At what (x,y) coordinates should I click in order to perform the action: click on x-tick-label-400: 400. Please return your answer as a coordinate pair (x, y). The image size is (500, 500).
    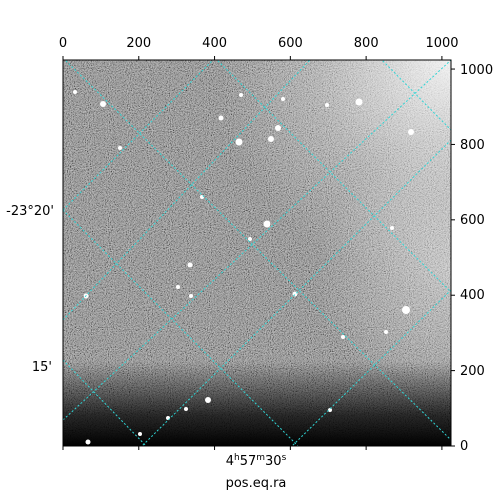
    Looking at the image, I should click on (214, 43).